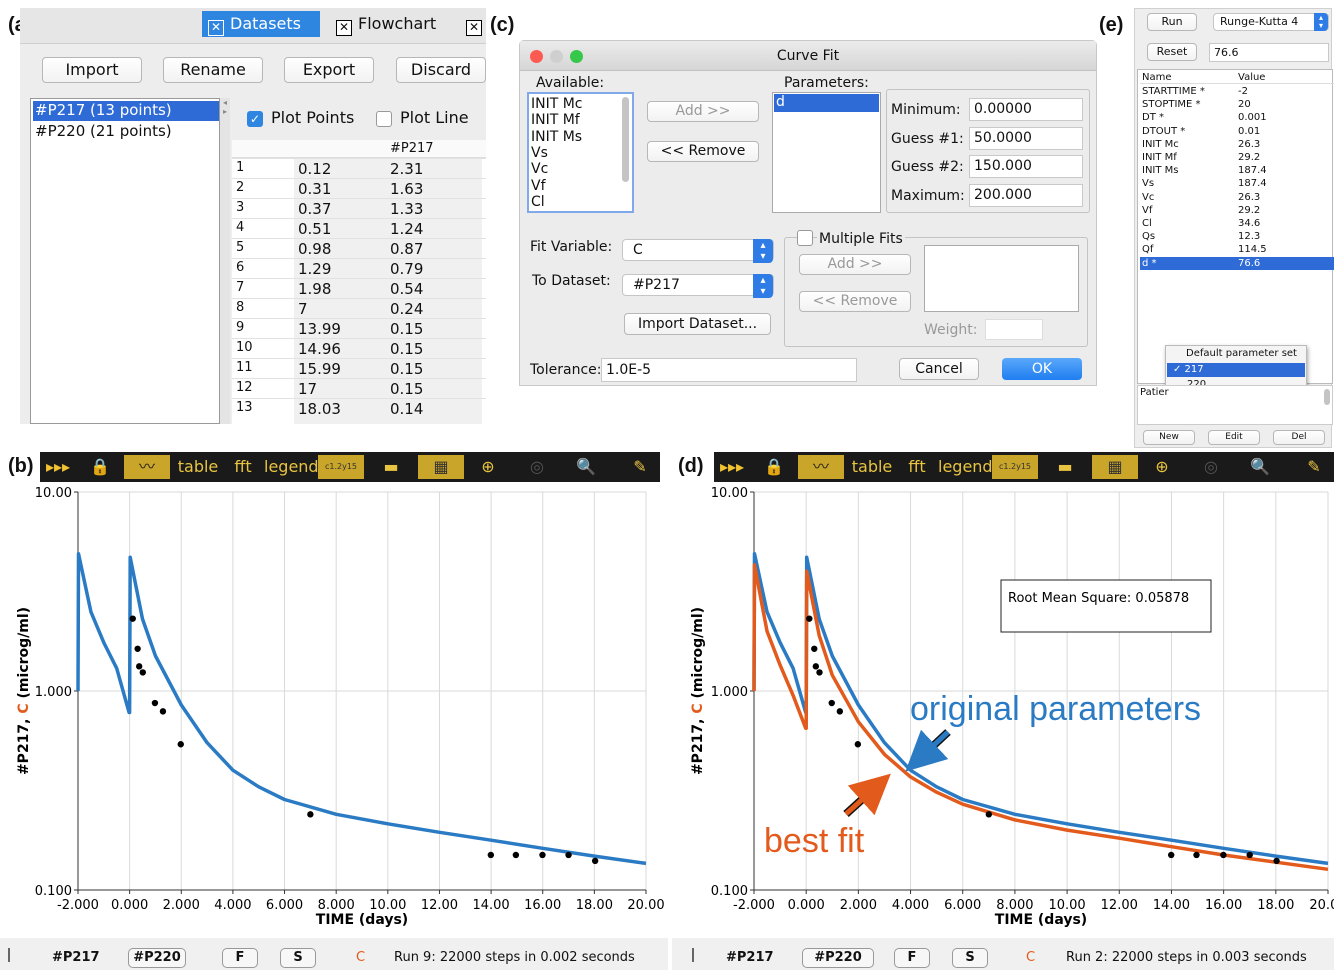 The width and height of the screenshot is (1334, 970). Describe the element at coordinates (586, 466) in the screenshot. I see `zoom-icon: 🔍` at that location.